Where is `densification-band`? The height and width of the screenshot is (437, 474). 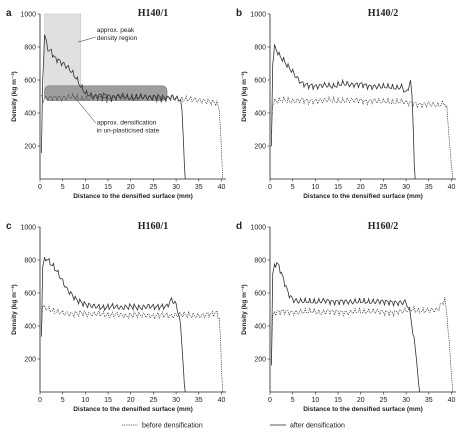 densification-band is located at coordinates (106, 93).